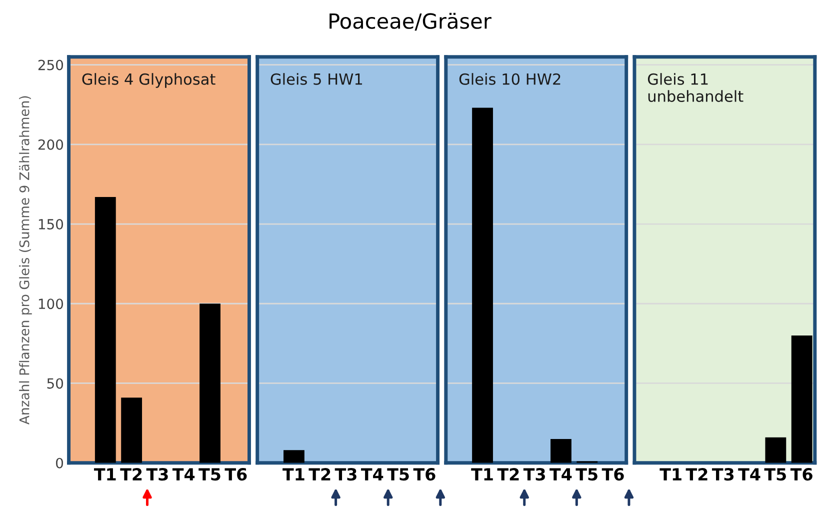 Image resolution: width=819 pixels, height=512 pixels. What do you see at coordinates (51, 144) in the screenshot?
I see `y-tick-label: 200` at bounding box center [51, 144].